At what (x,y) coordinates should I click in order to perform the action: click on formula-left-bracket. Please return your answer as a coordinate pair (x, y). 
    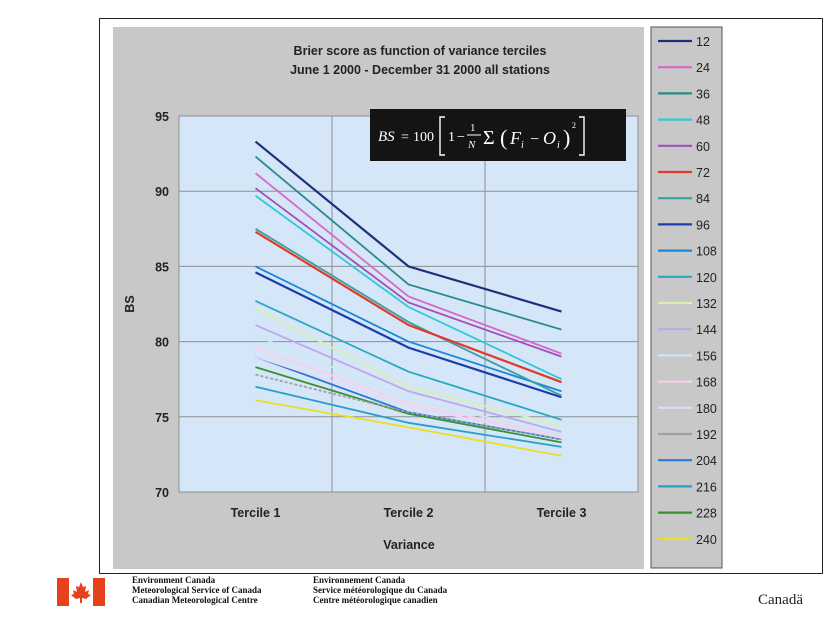
    Looking at the image, I should click on (442, 136).